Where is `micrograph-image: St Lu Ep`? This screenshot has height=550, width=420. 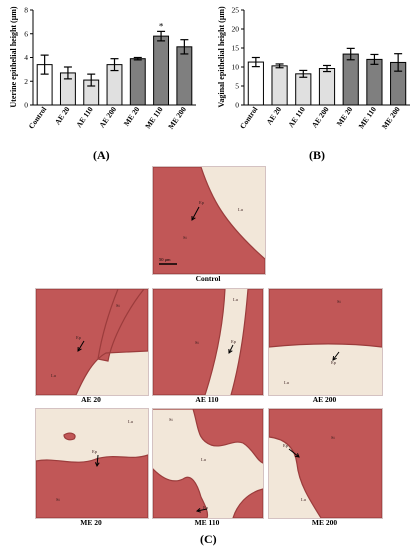
micrograph-image: St Lu Ep is located at coordinates (208, 463).